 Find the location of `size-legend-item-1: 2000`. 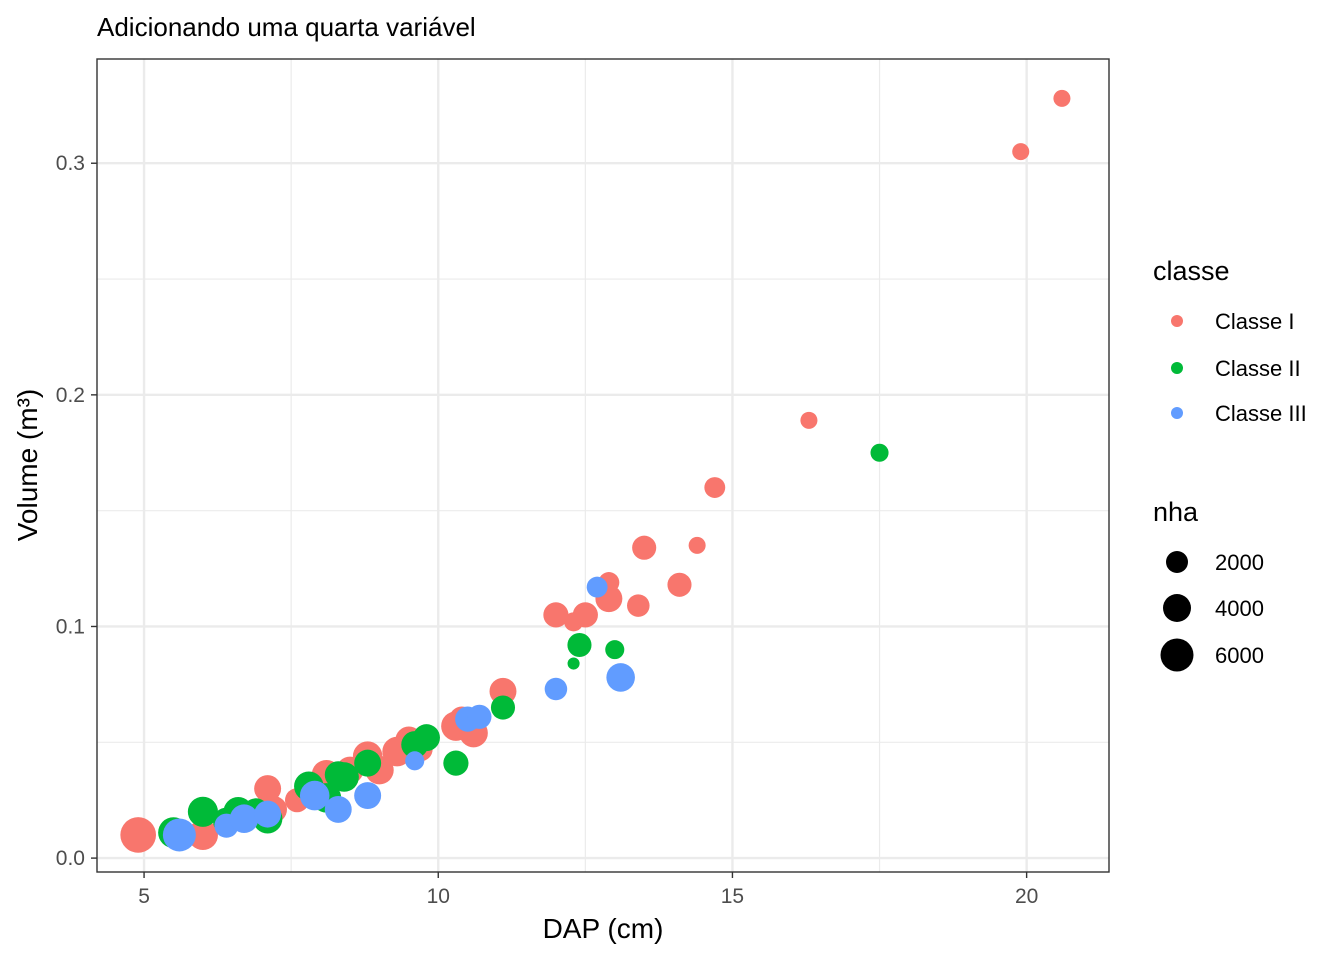

size-legend-item-1: 2000 is located at coordinates (1215, 562).